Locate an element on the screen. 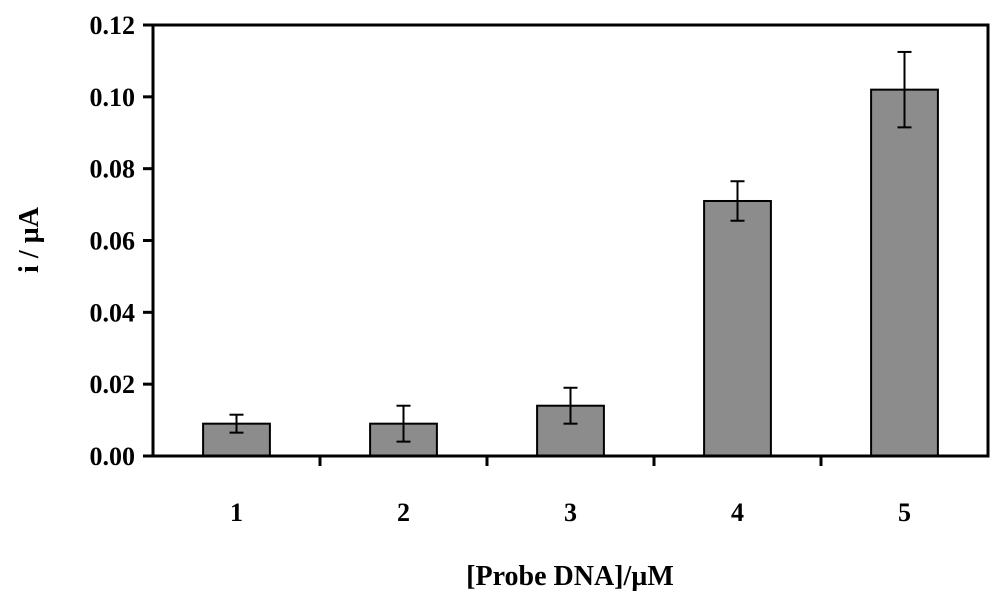  y-axis-ticks: 0.00 0.02 0.04 0.06 0.08 0.10 0.12 is located at coordinates (121, 241).